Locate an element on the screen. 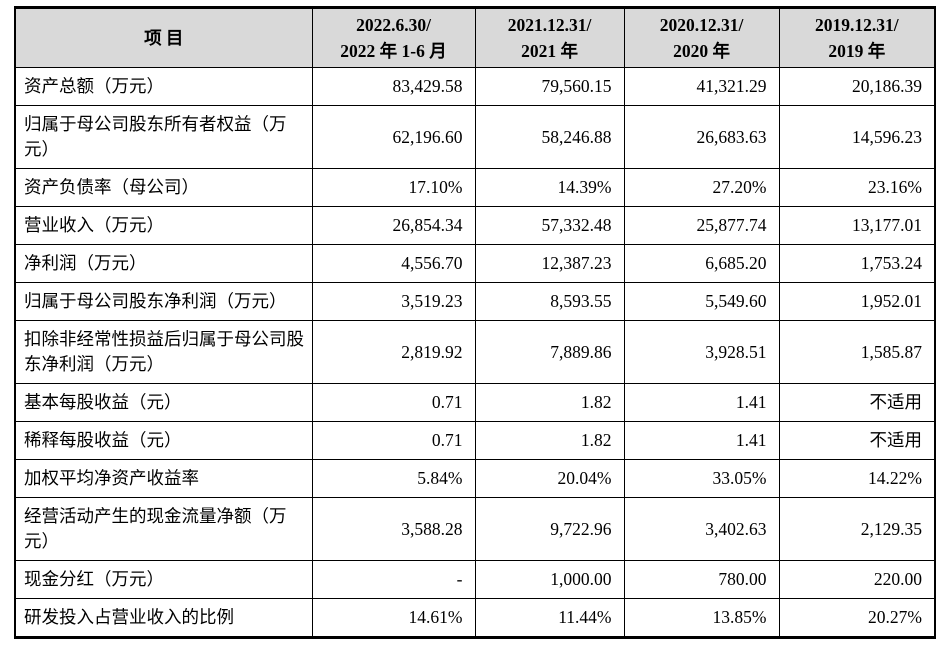 Image resolution: width=942 pixels, height=660 pixels. value-cell: 79,560.15 is located at coordinates (549, 86).